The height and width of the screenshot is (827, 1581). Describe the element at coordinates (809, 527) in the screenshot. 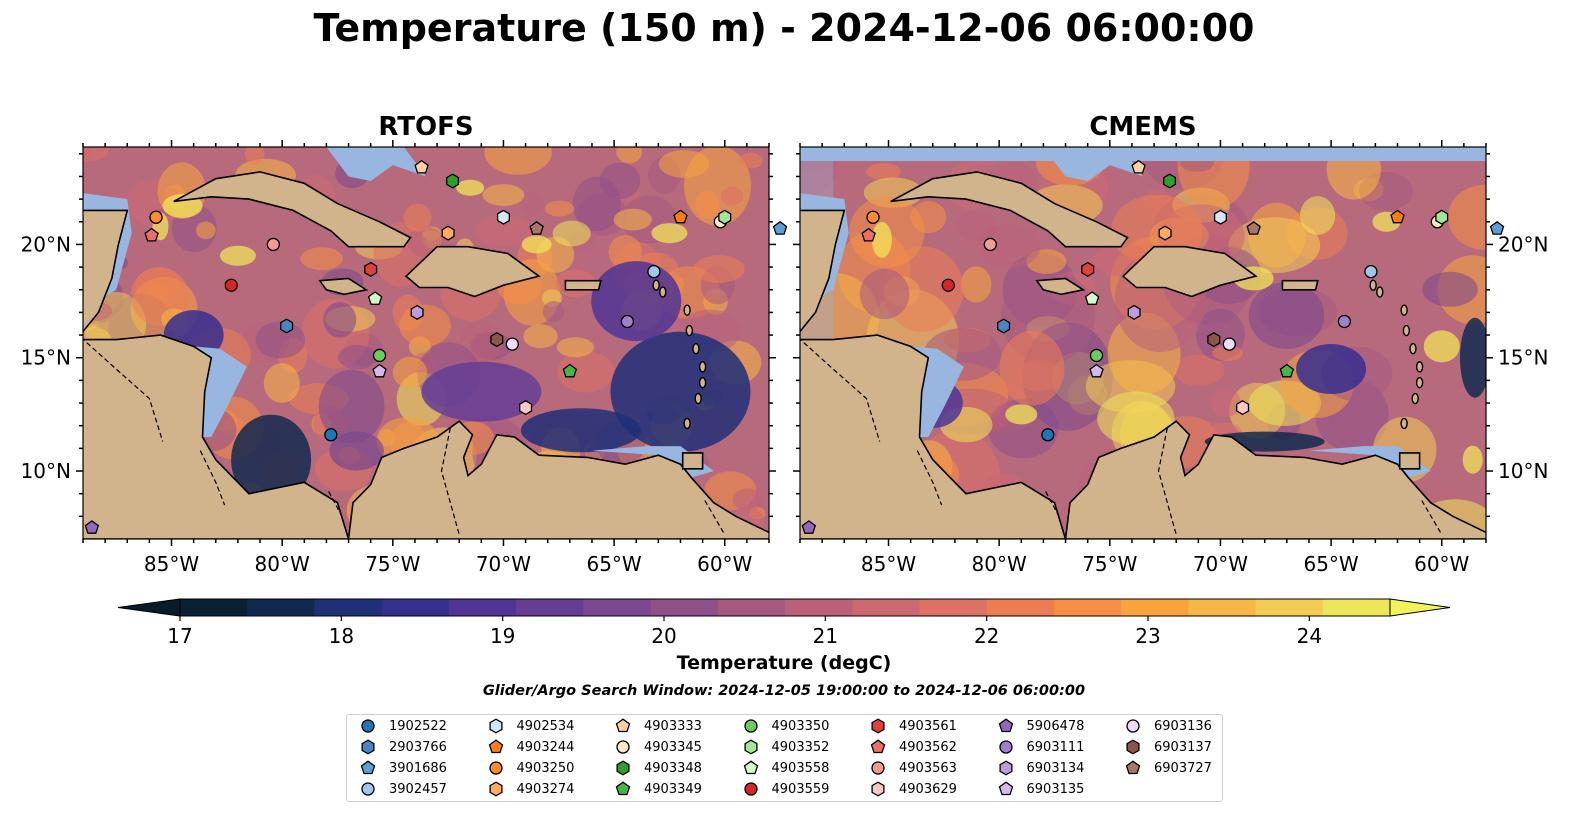

I see `platform-5906478-marker` at that location.